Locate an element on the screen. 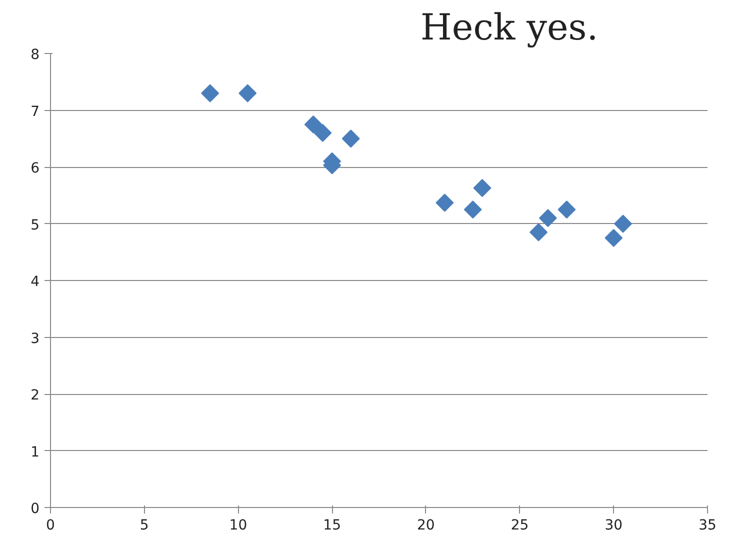 The image size is (731, 547). y-tick-label: 0 is located at coordinates (35, 509).